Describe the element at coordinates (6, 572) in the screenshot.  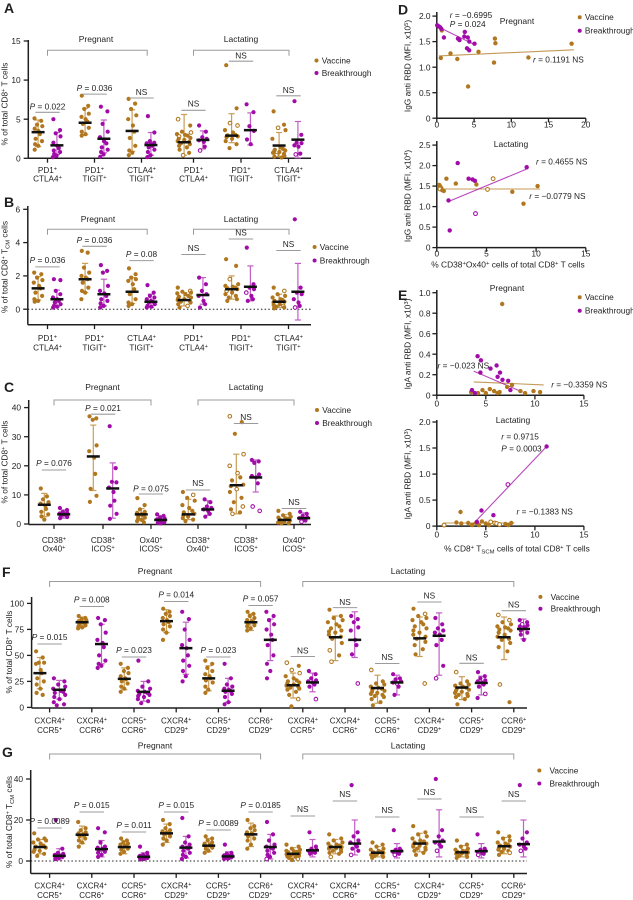
I see `svg-text: F` at that location.